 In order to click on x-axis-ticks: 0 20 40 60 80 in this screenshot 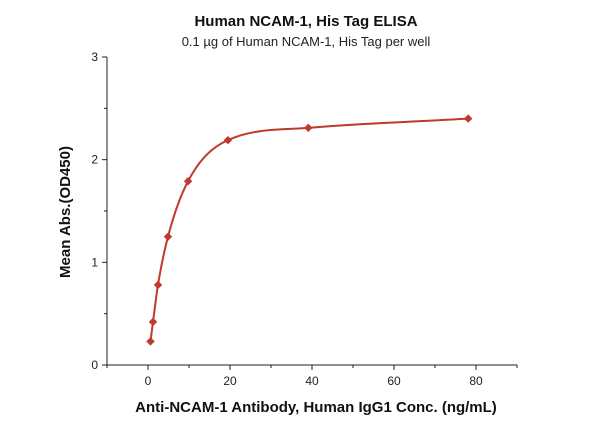, I will do `click(312, 376)`.